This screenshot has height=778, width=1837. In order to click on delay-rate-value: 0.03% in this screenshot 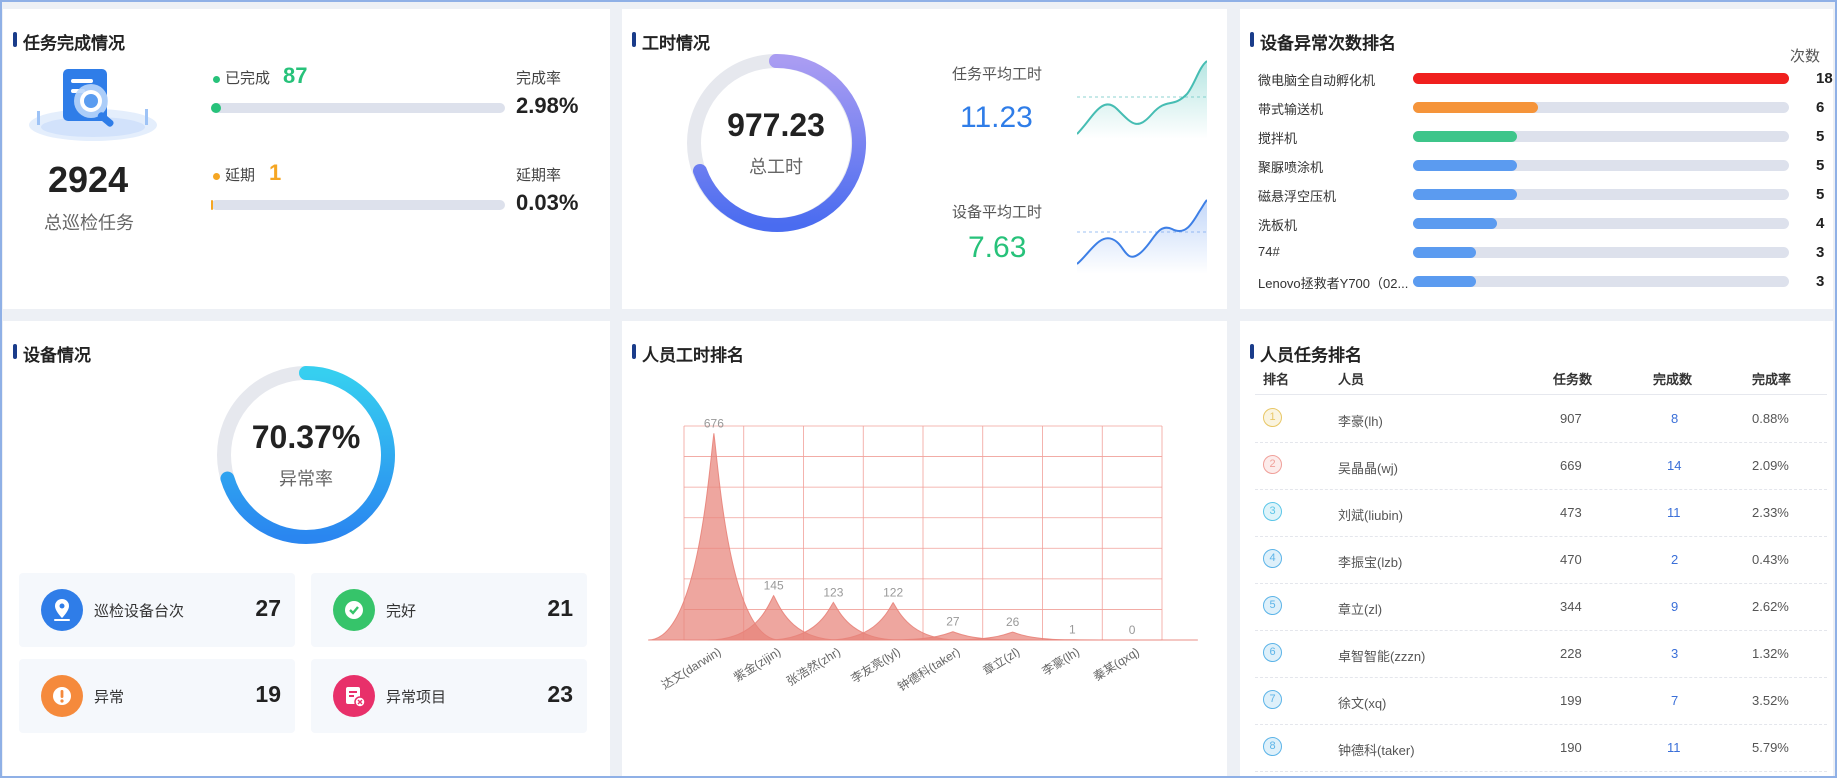, I will do `click(547, 202)`.